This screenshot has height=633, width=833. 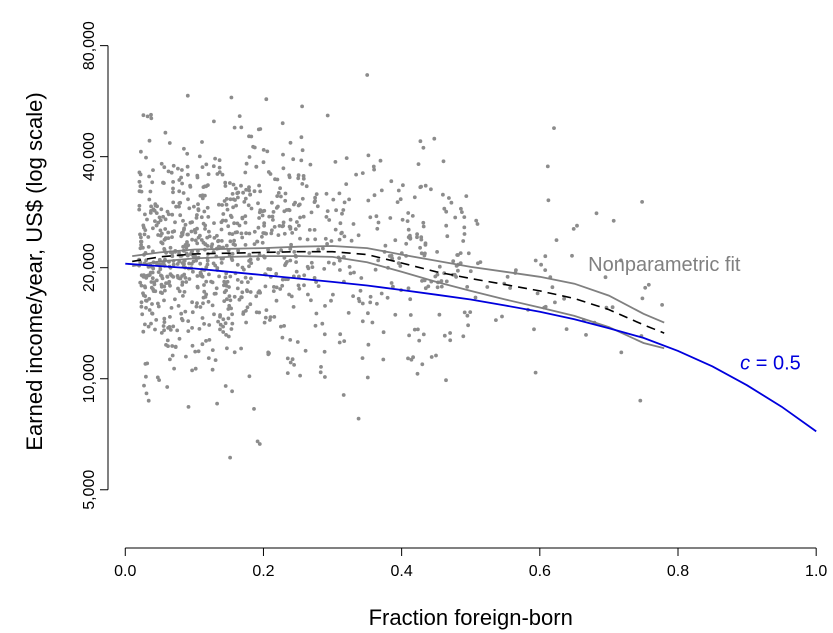 What do you see at coordinates (89, 156) in the screenshot?
I see `y-tick-label: 40,000` at bounding box center [89, 156].